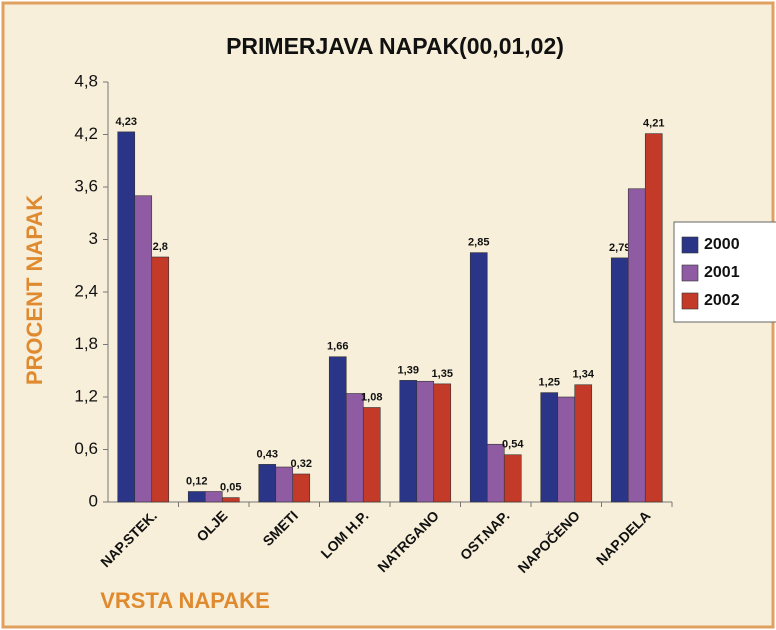  What do you see at coordinates (267, 454) in the screenshot?
I see `value-label: 0,43` at bounding box center [267, 454].